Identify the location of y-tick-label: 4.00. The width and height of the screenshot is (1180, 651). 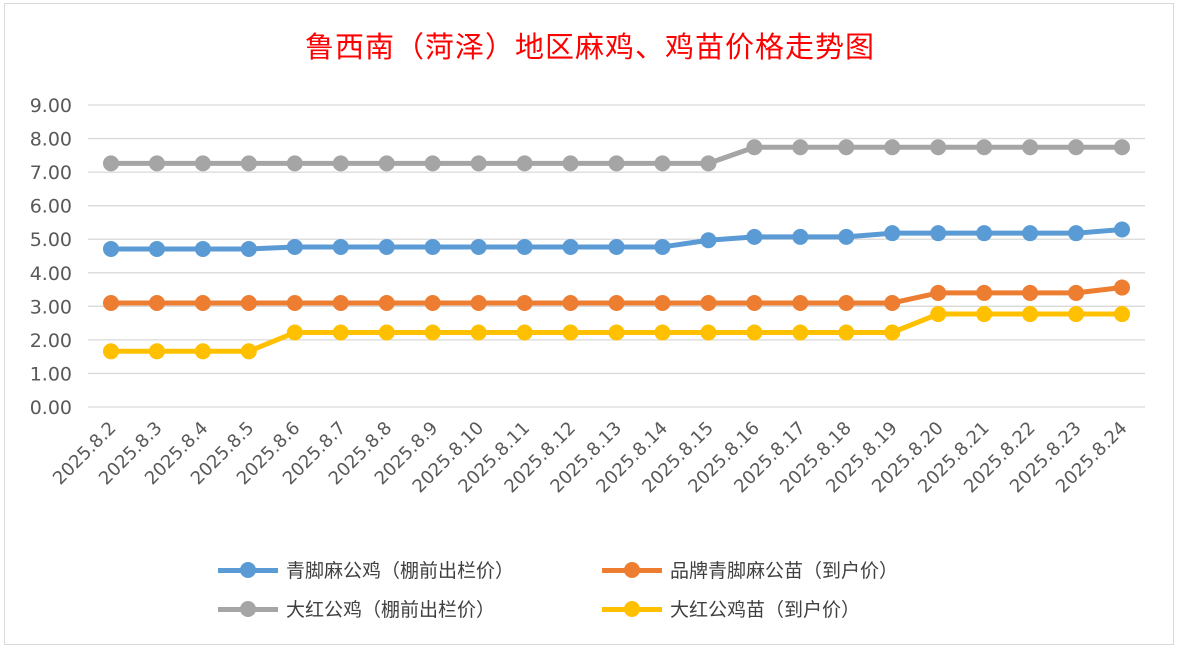
(51, 274).